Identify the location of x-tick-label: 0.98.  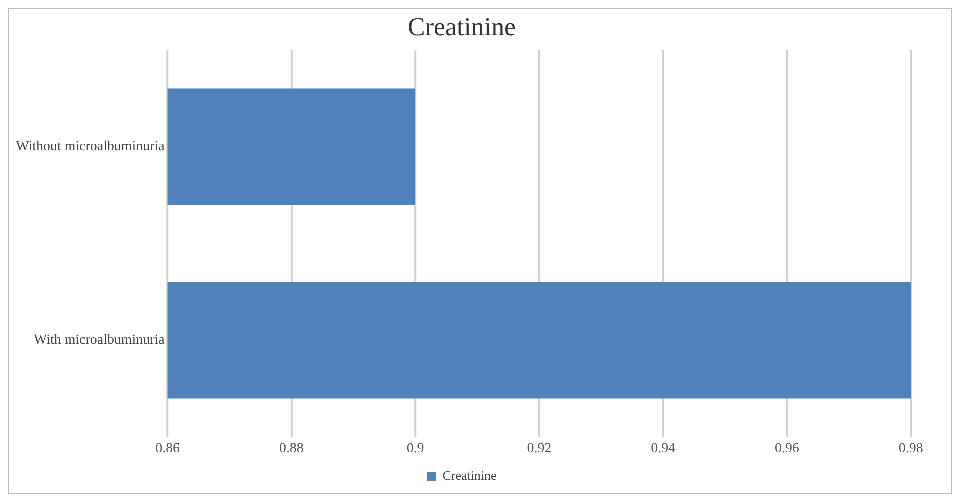
(911, 448).